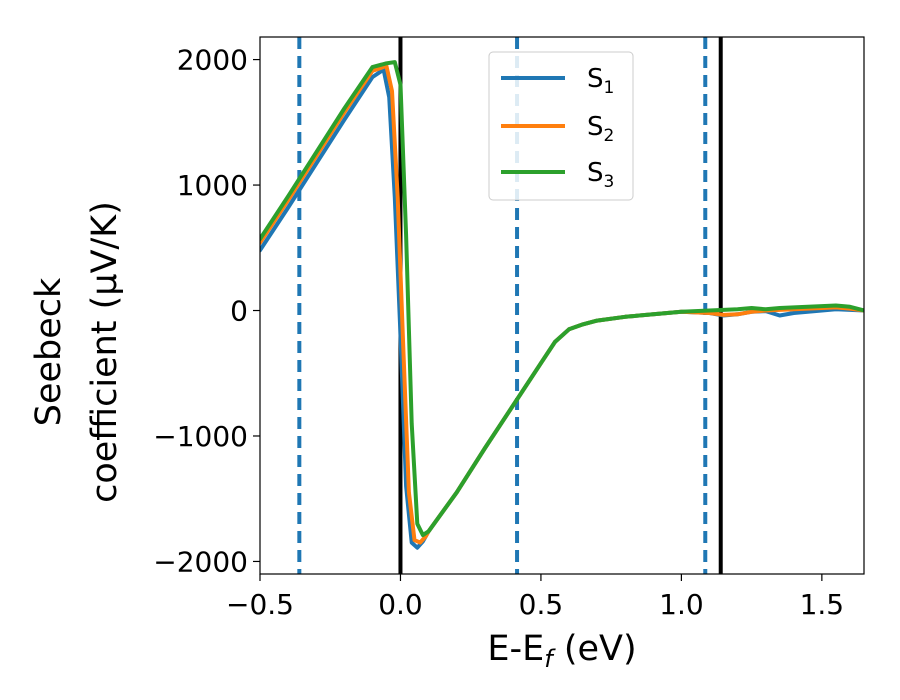 This screenshot has height=700, width=900. Describe the element at coordinates (822, 604) in the screenshot. I see `x-tick-label: 1.5` at that location.